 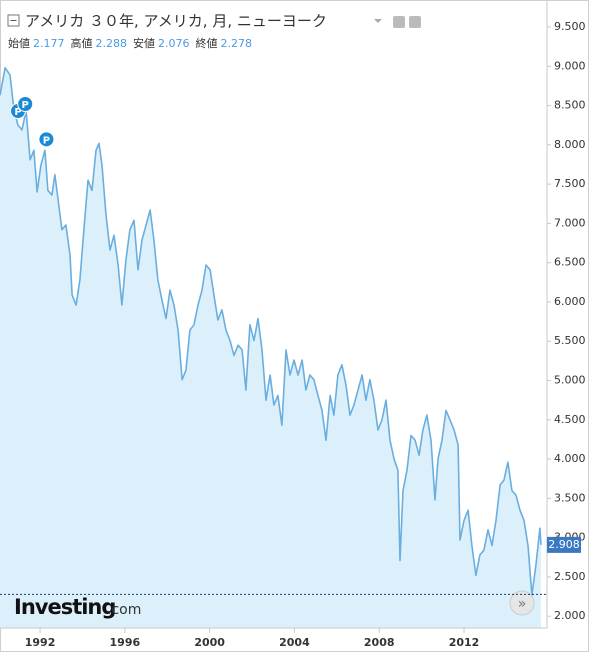 I want to click on stat-label: 始値, so click(x=19, y=43).